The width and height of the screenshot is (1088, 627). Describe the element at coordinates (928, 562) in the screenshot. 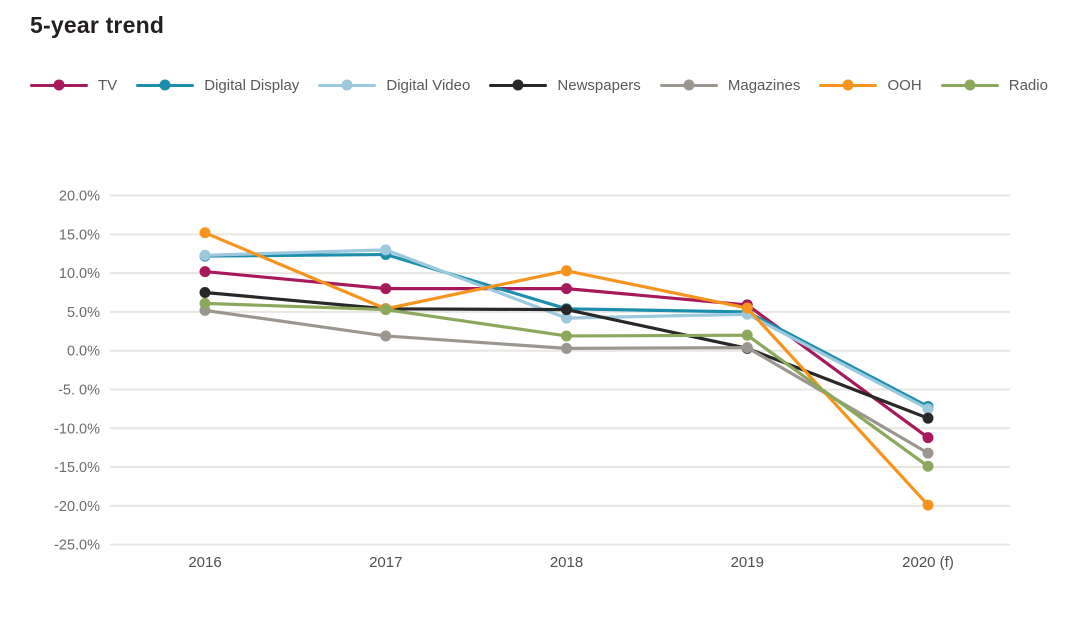

I see `x-axis-label: 2020 (f)` at that location.